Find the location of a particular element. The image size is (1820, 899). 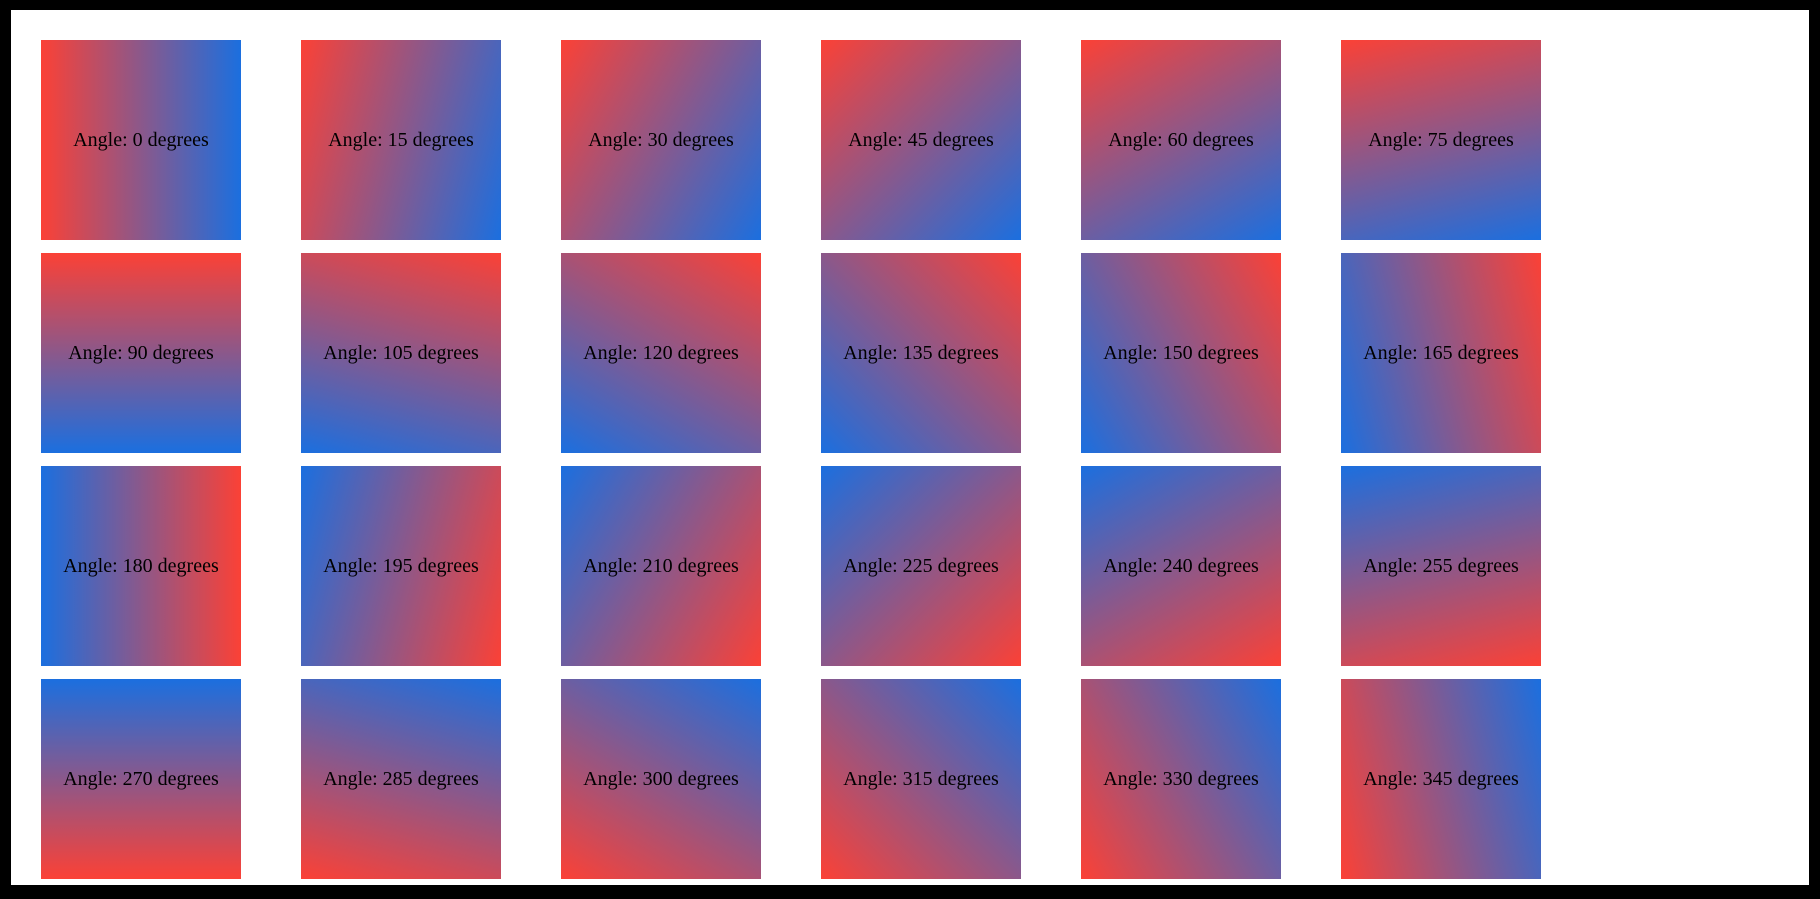

tile-label: Angle: 285 degrees is located at coordinates (401, 779).